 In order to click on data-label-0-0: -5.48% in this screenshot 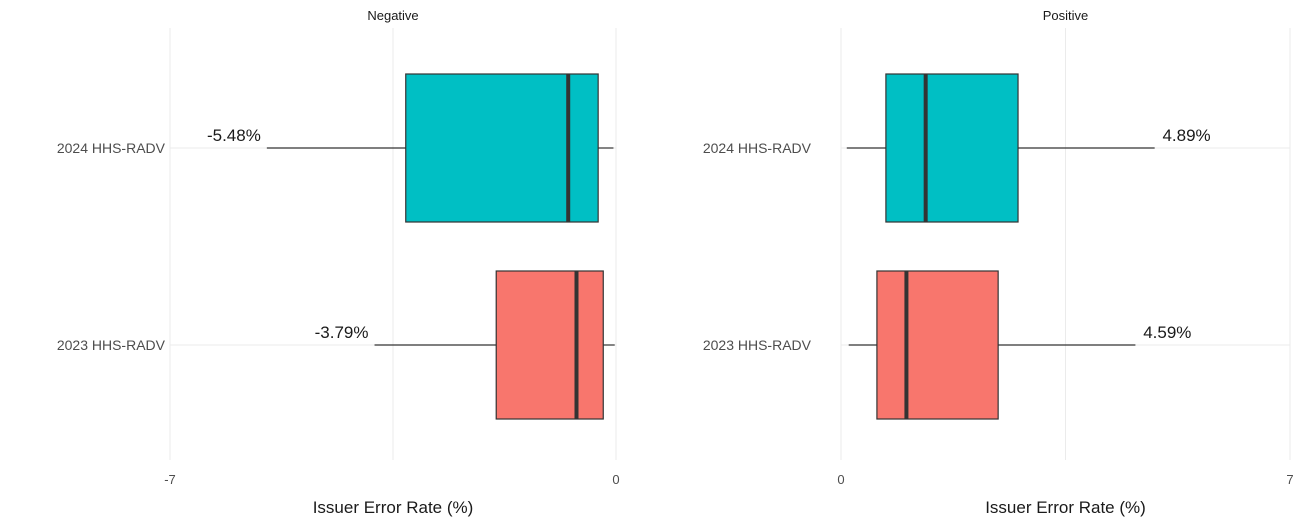, I will do `click(234, 135)`.